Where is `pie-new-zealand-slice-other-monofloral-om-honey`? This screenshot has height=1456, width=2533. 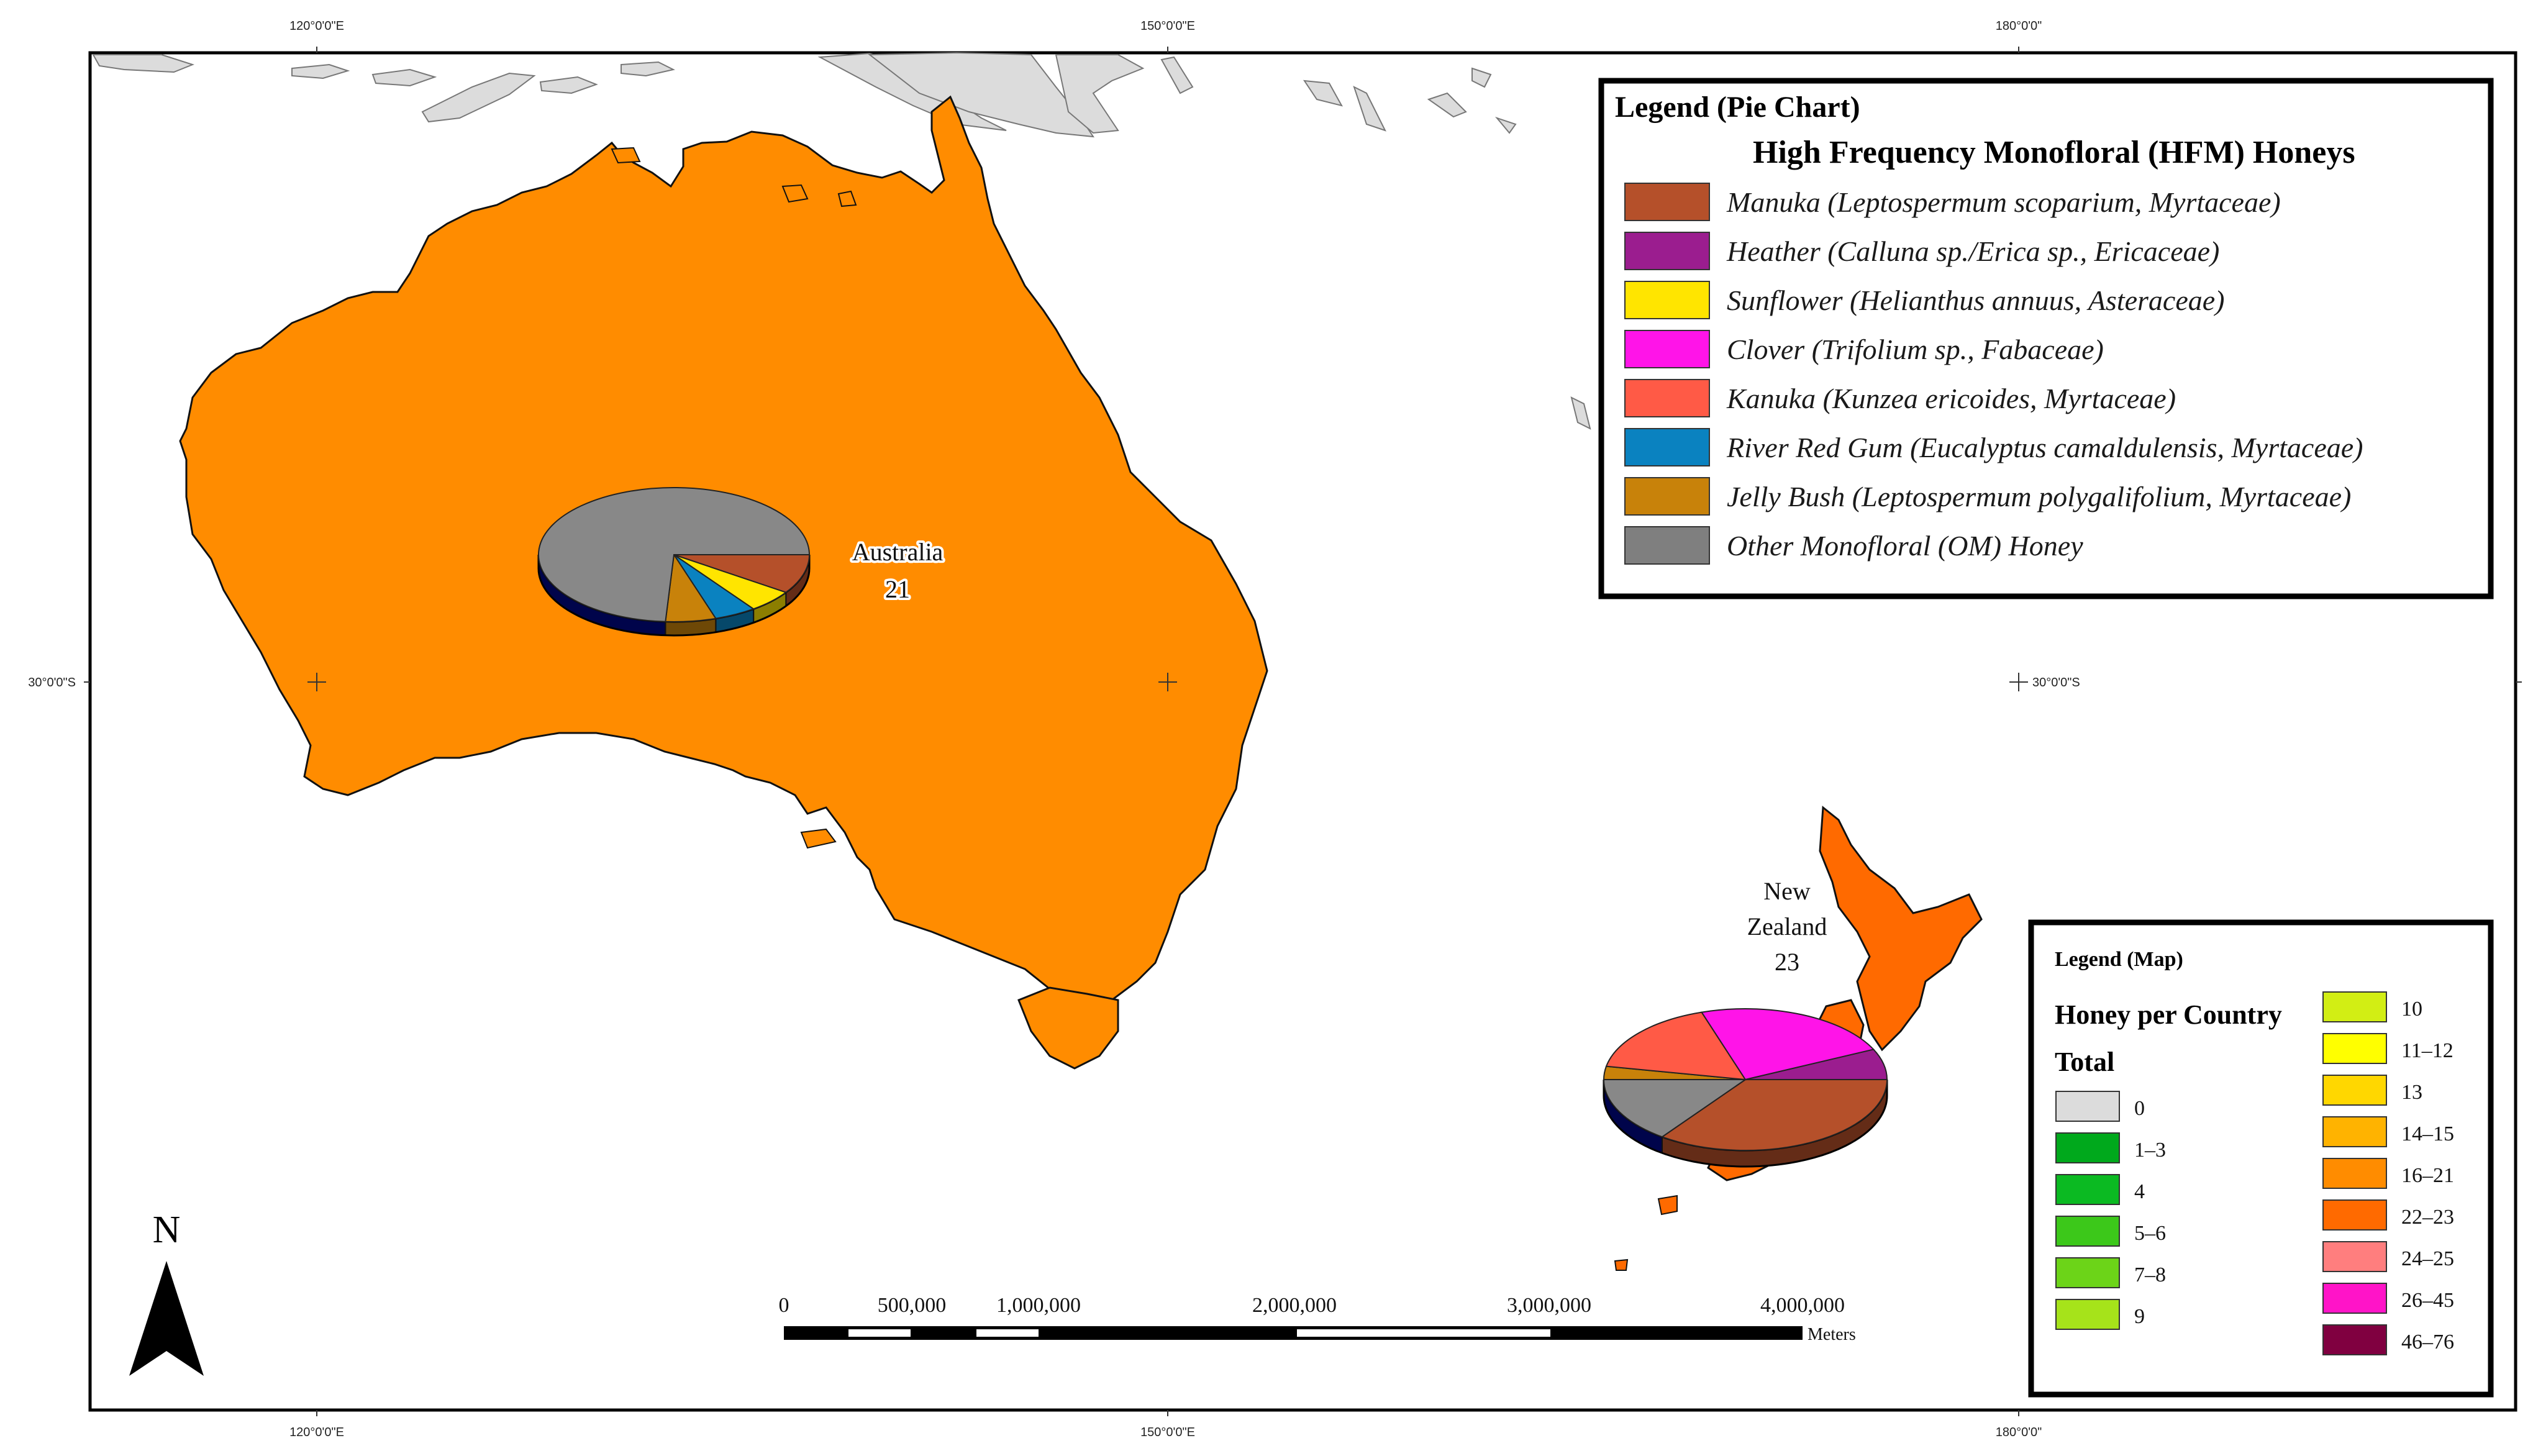 pie-new-zealand-slice-other-monofloral-om-honey is located at coordinates (1675, 1108).